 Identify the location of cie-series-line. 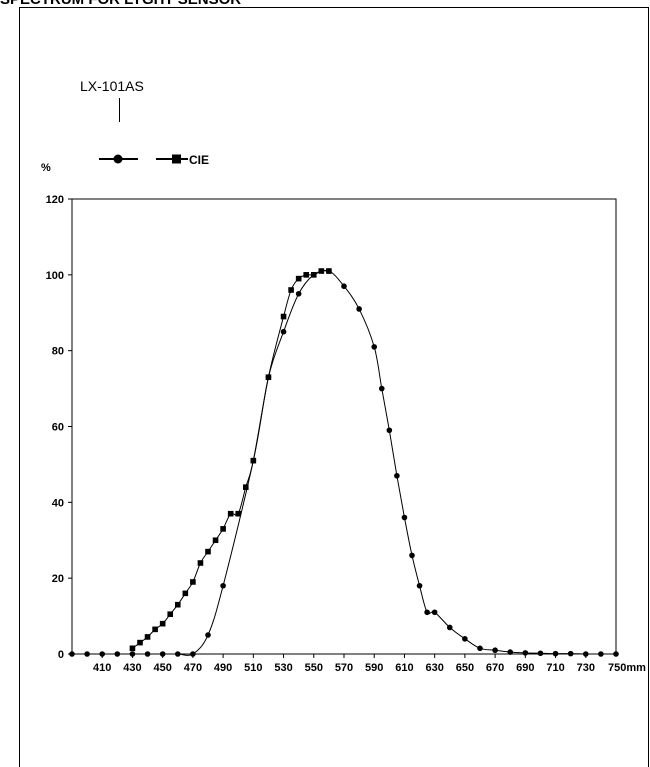
(230, 459).